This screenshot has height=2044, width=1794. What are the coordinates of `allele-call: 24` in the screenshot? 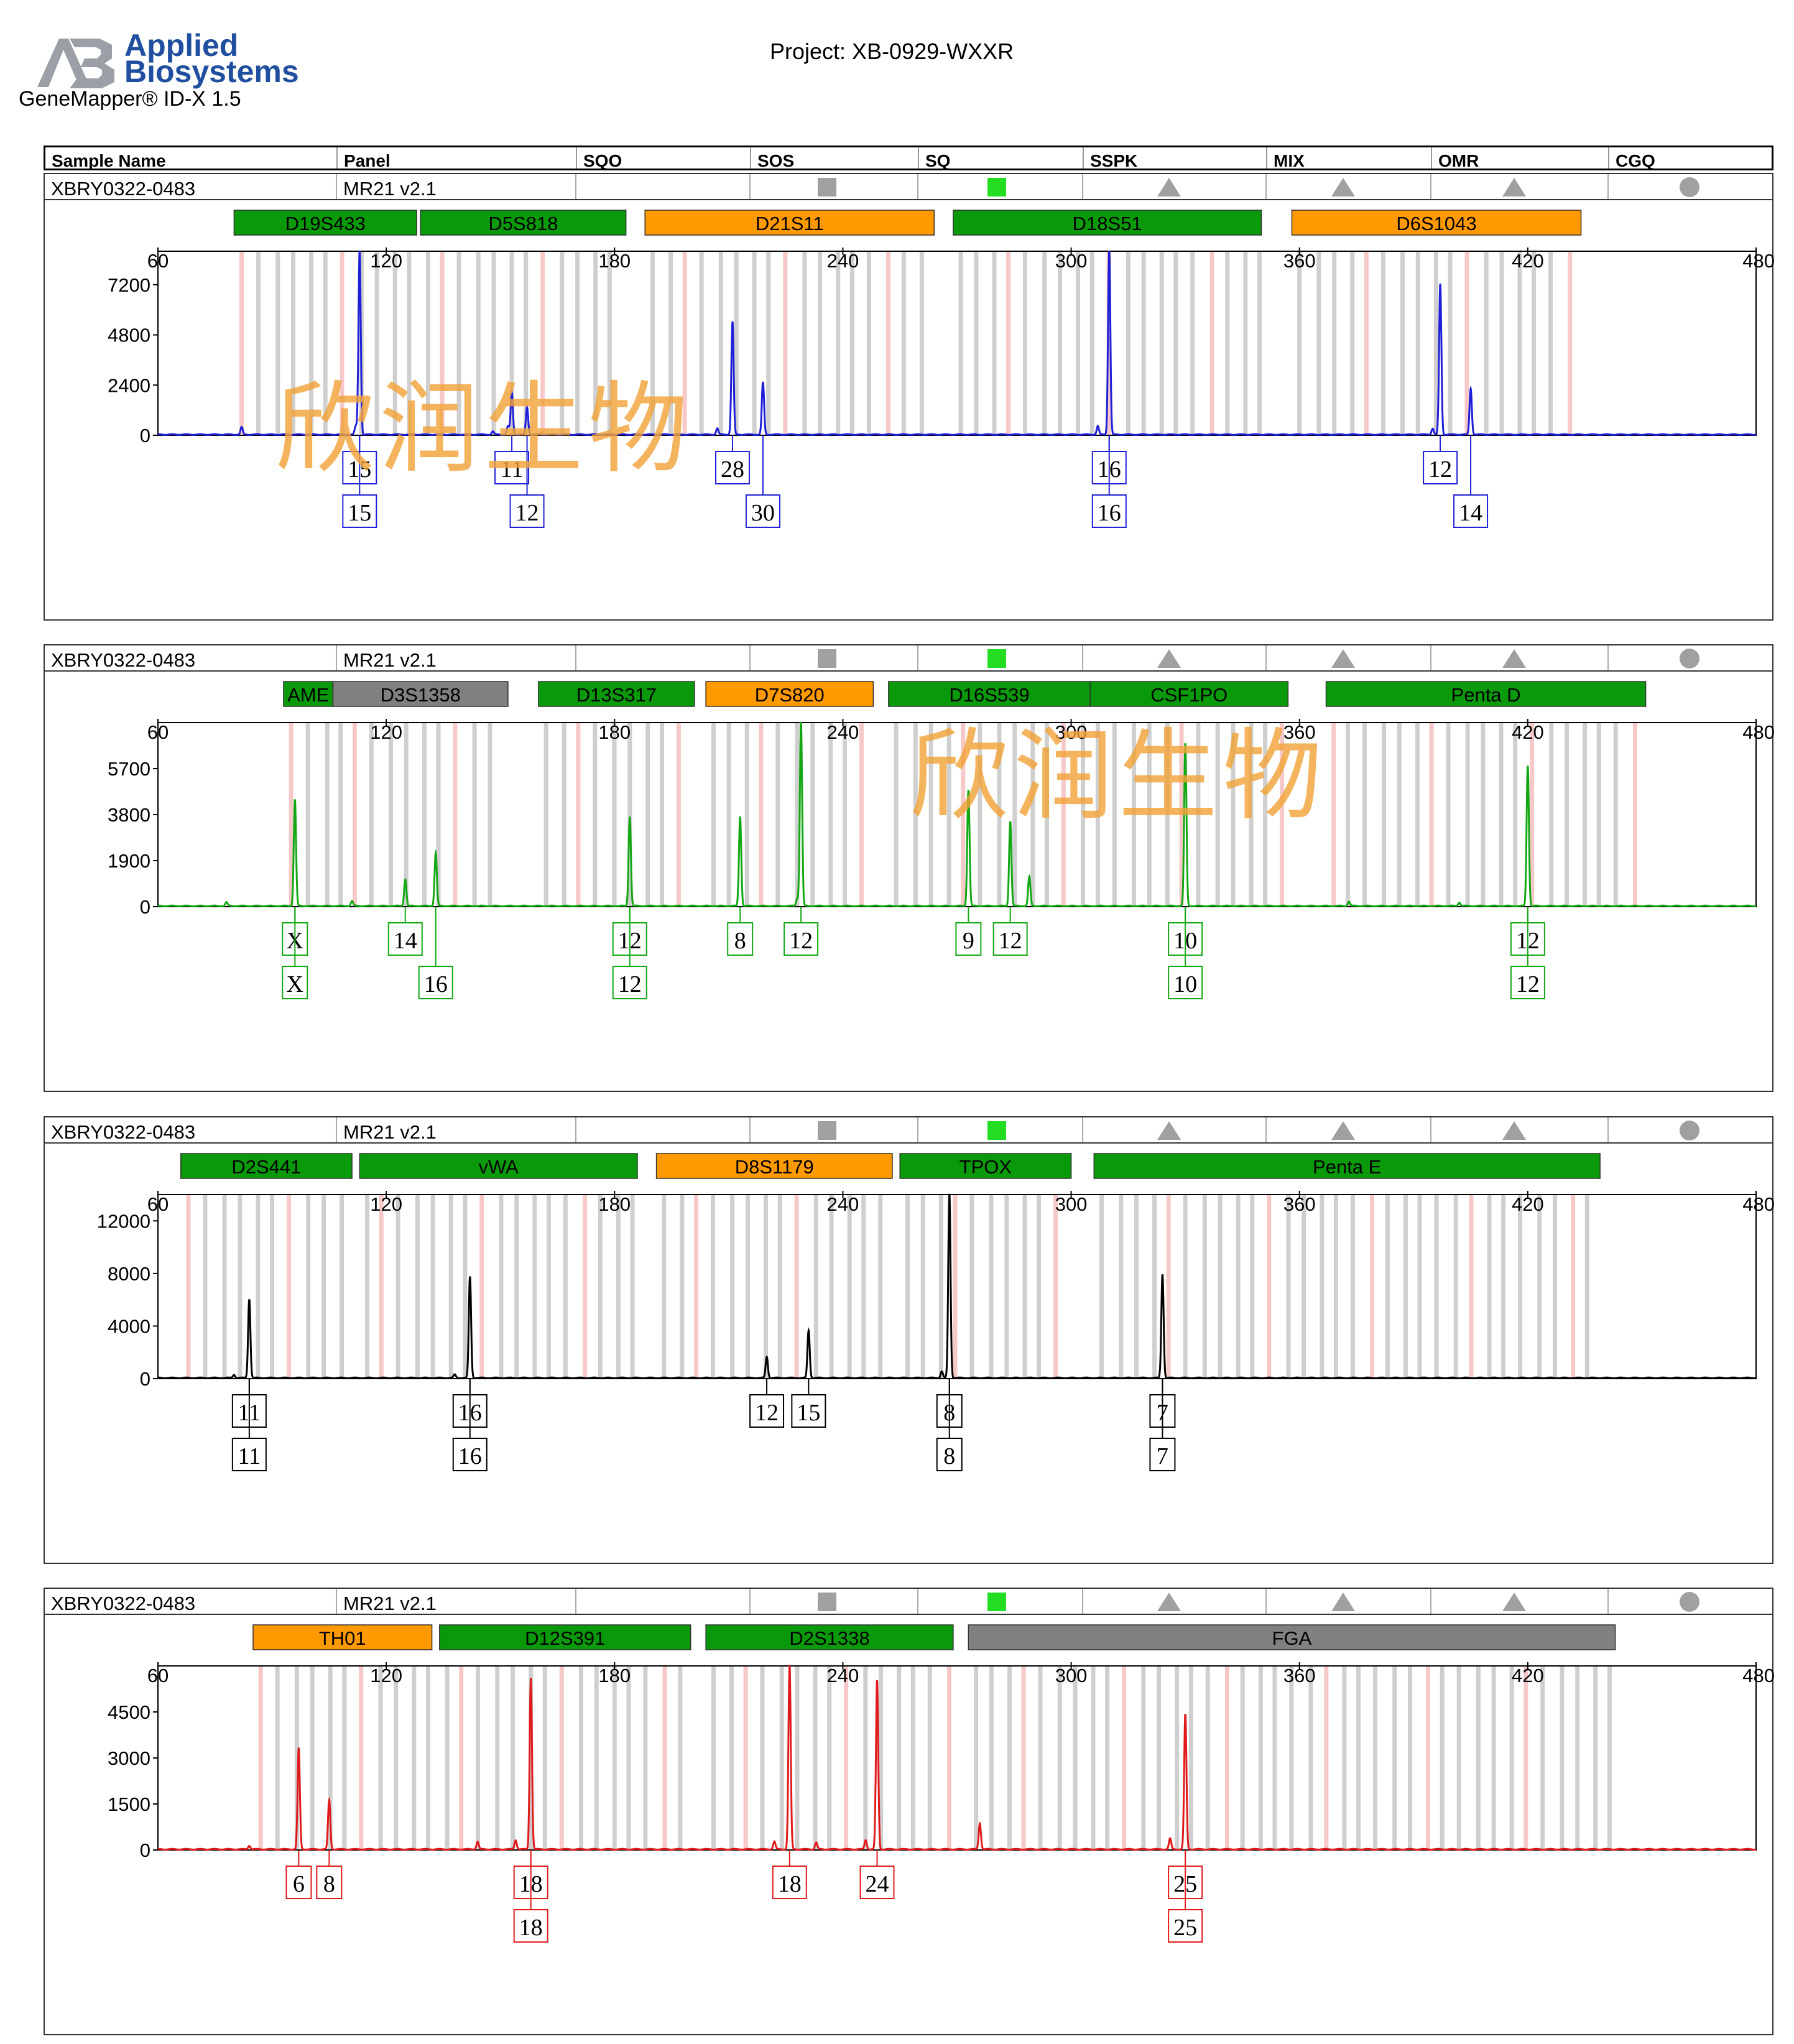 It's located at (877, 1875).